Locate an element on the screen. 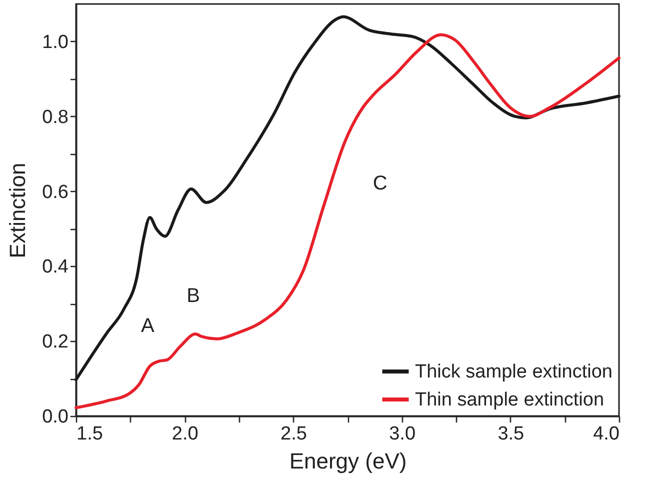 This screenshot has width=652, height=504. x-tick-label: 2.5 is located at coordinates (293, 434).